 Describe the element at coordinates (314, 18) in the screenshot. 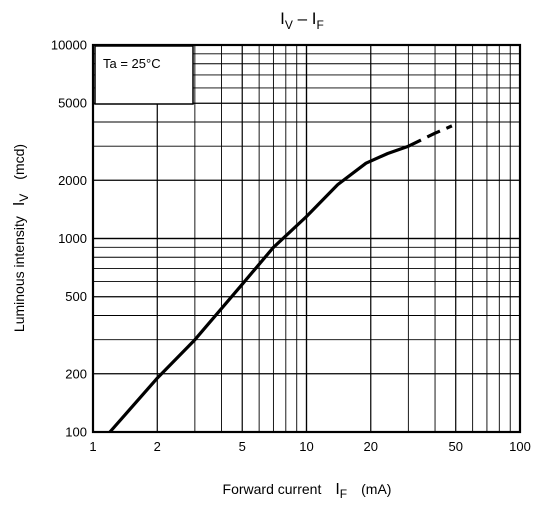

I see `title-if-symbol: I` at that location.